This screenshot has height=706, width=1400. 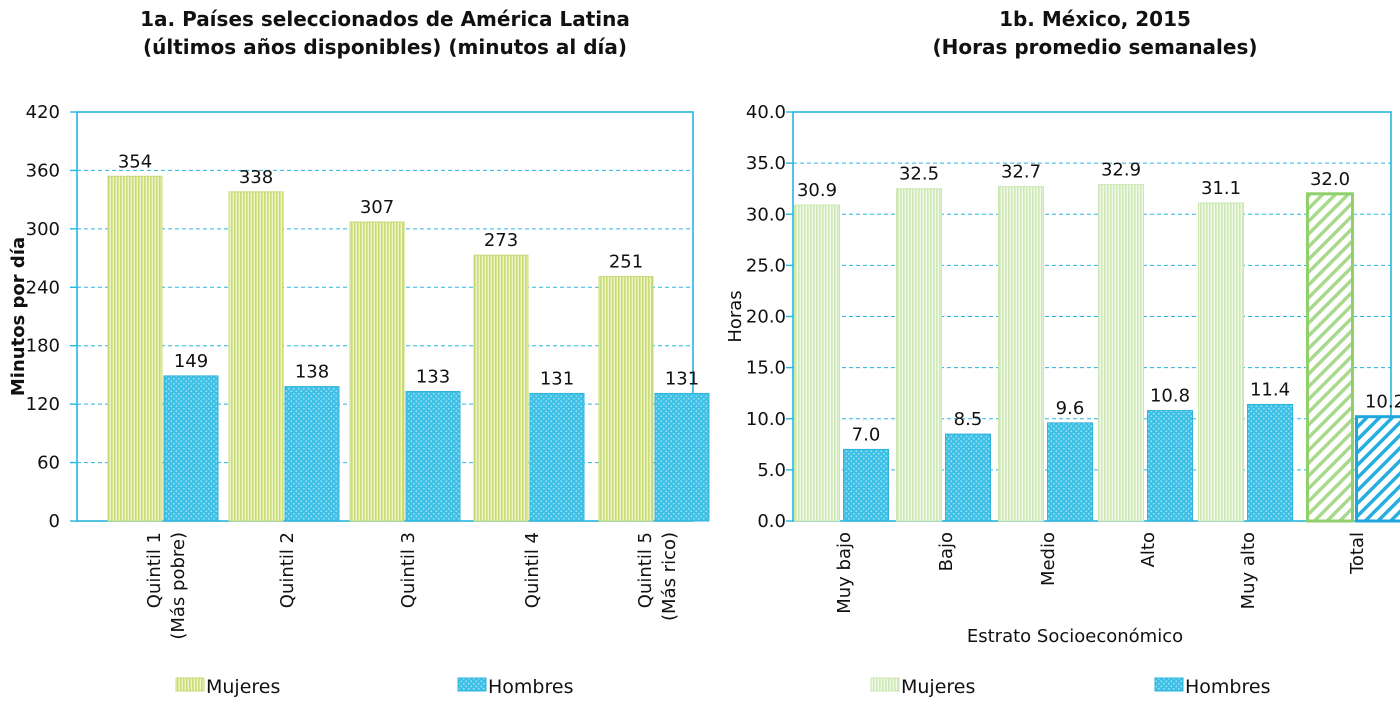 I want to click on category-label-5-line-1: Quintil 5, so click(x=645, y=570).